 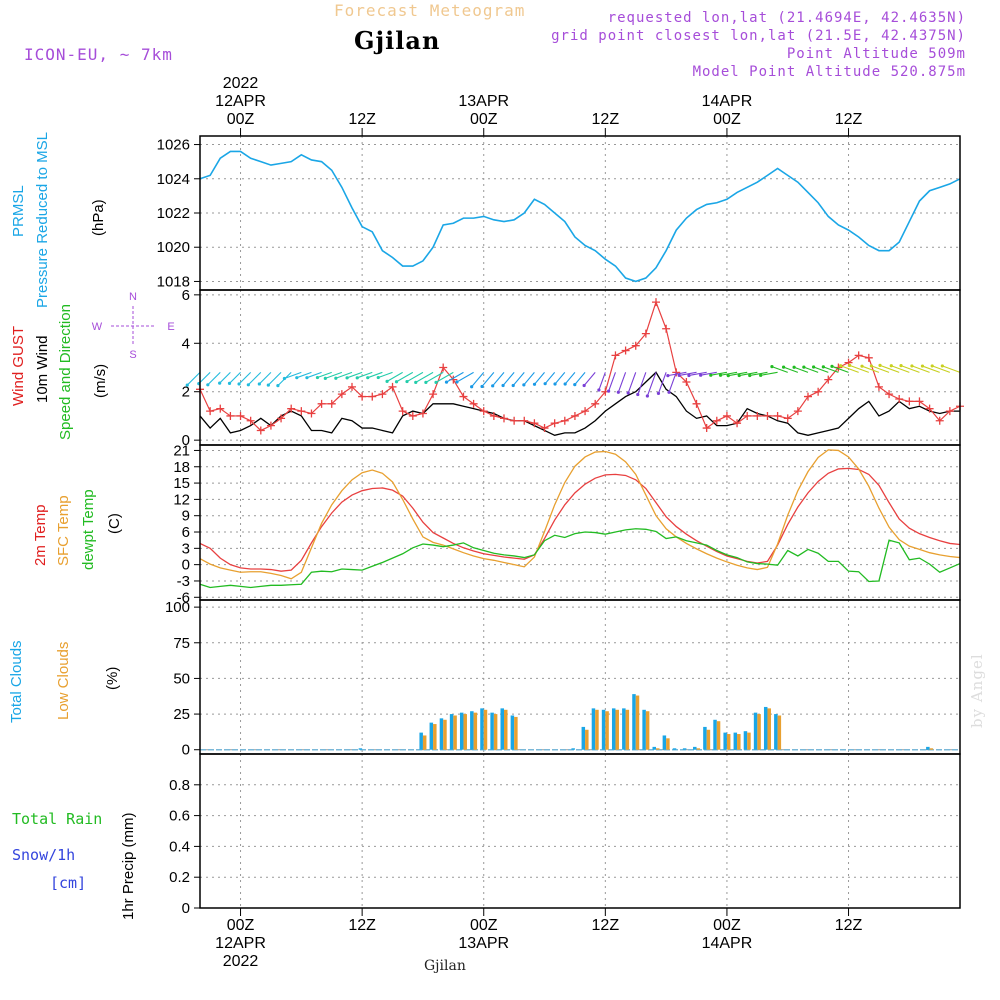 I want to click on temperature-ytick-label: 15, so click(x=181, y=483).